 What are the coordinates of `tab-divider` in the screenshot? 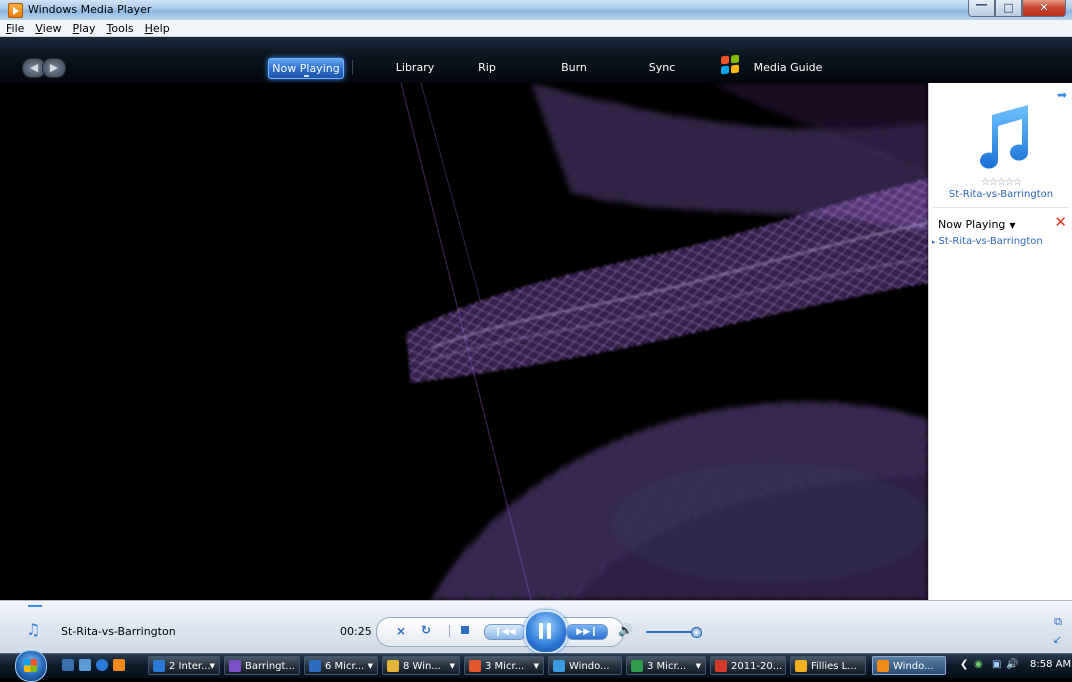 It's located at (352, 67).